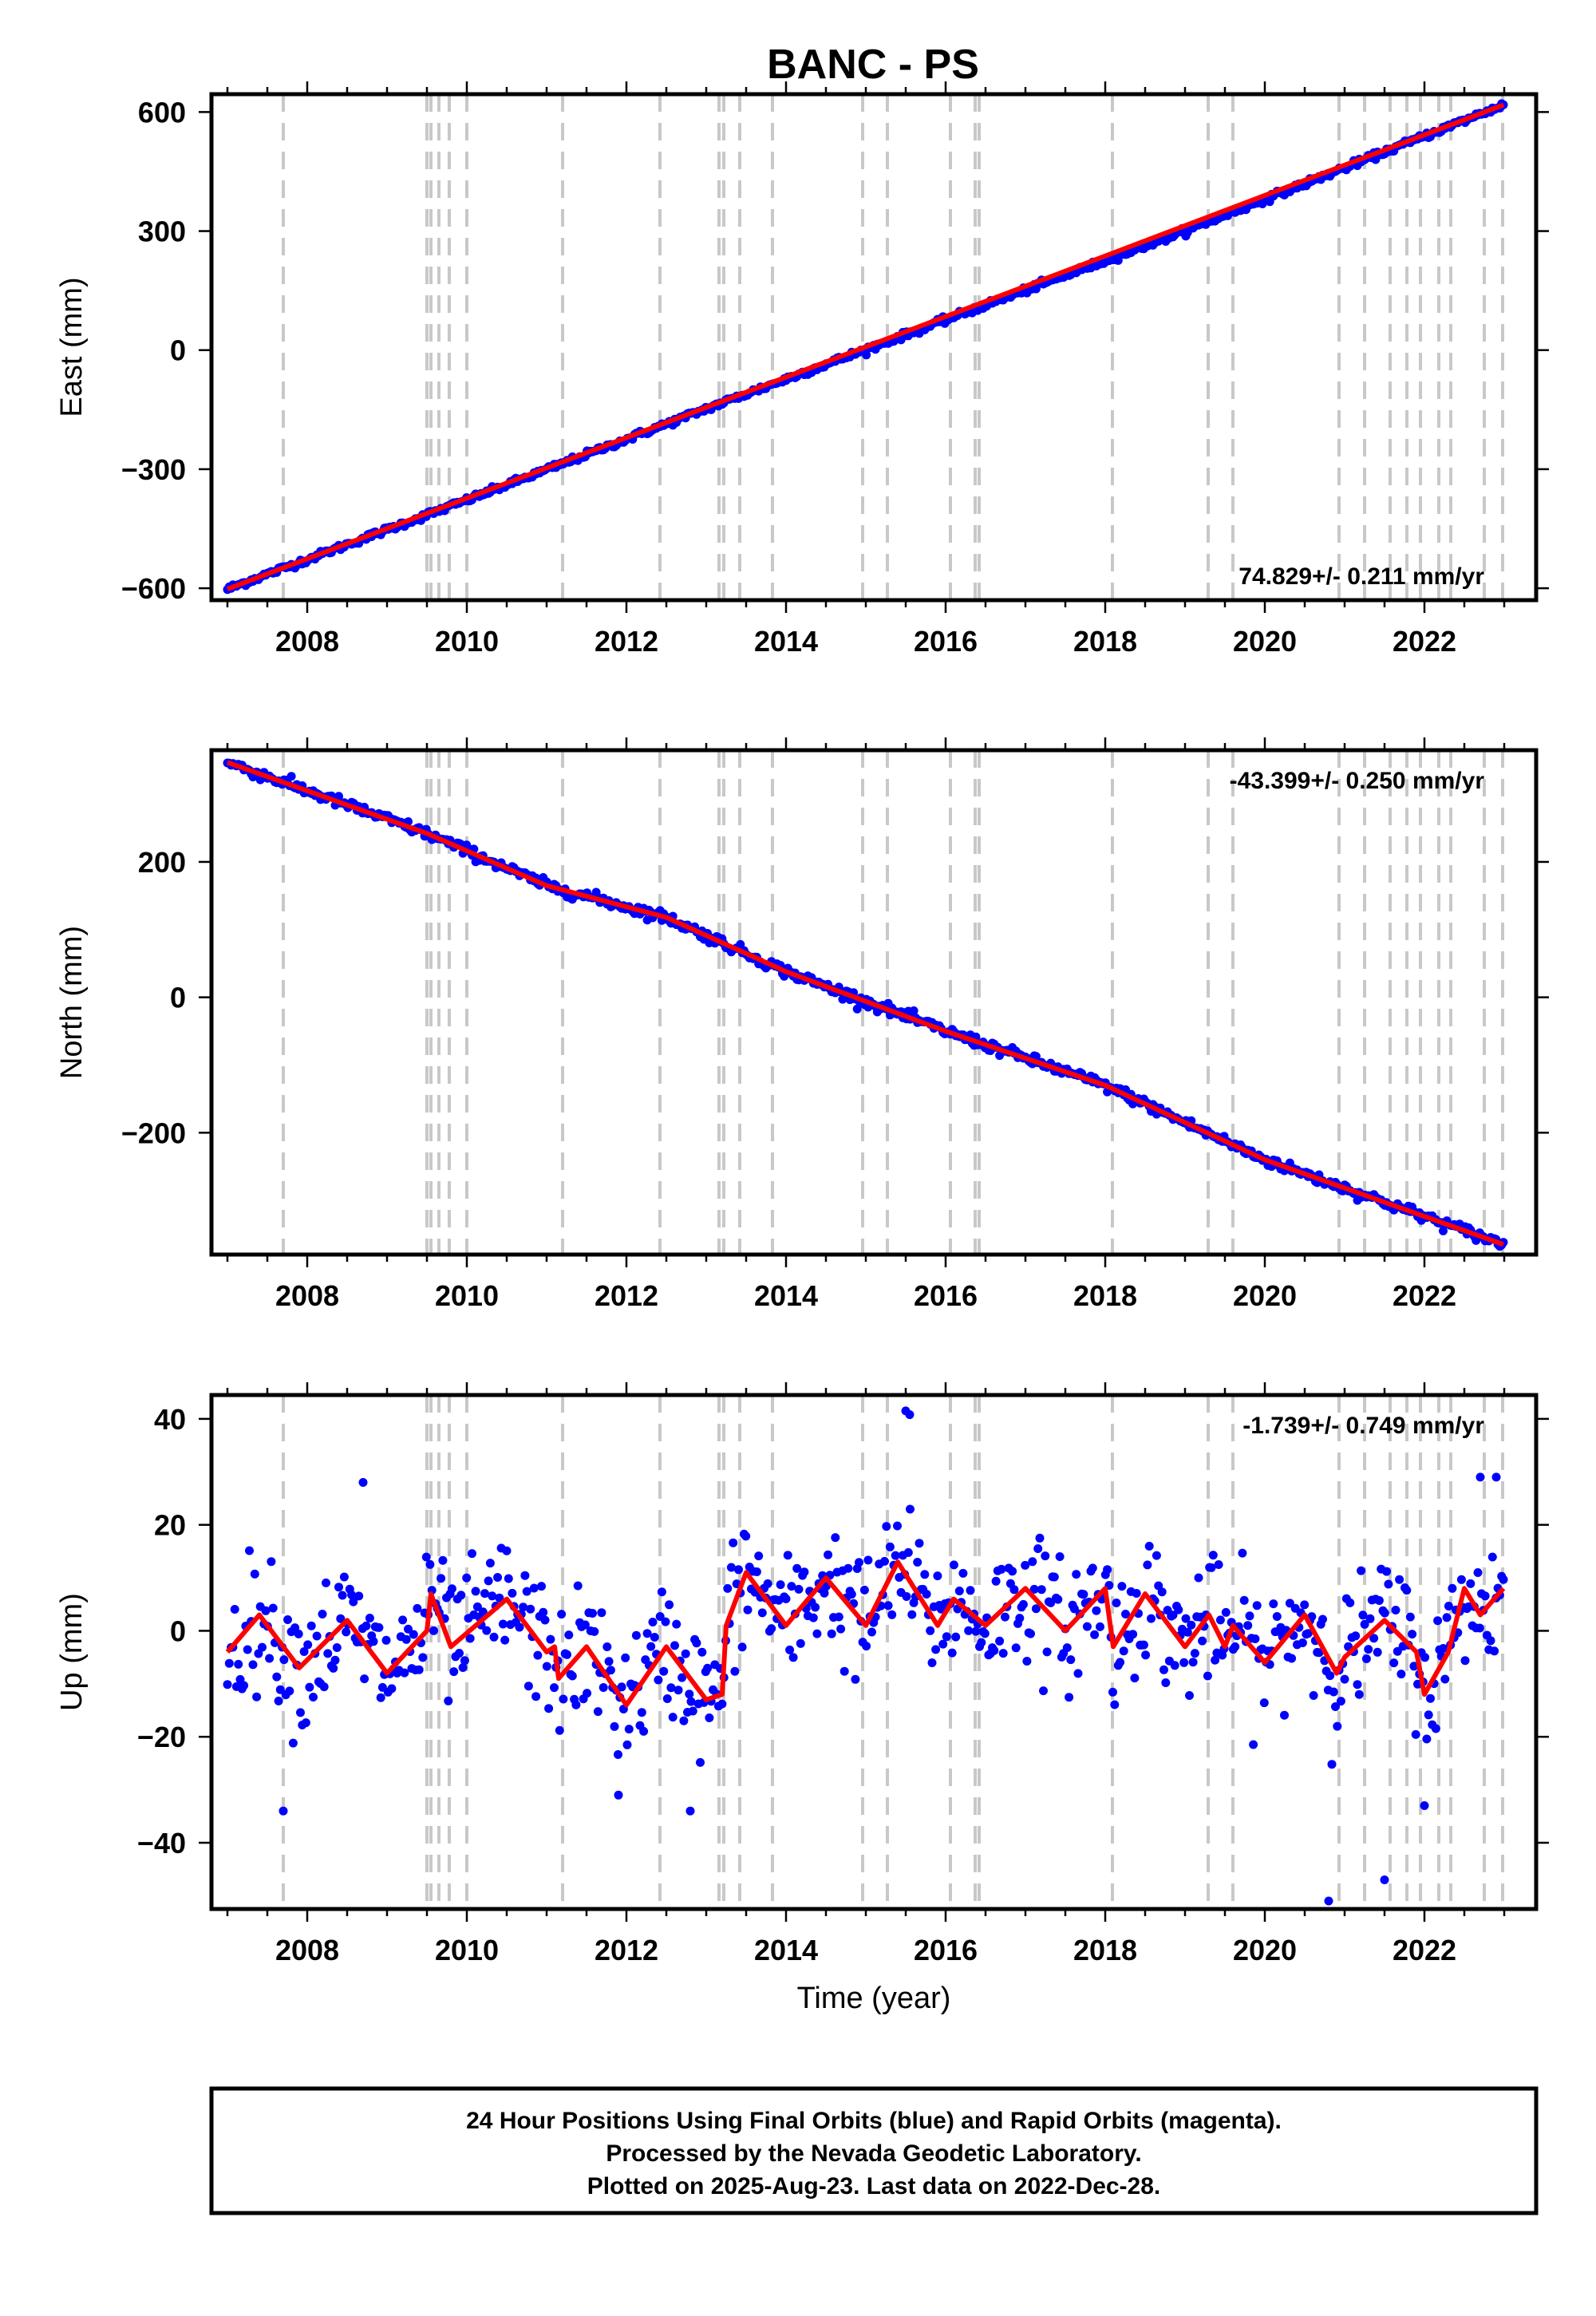 The width and height of the screenshot is (1596, 2316). I want to click on y-tick-label: −40, so click(161, 1844).